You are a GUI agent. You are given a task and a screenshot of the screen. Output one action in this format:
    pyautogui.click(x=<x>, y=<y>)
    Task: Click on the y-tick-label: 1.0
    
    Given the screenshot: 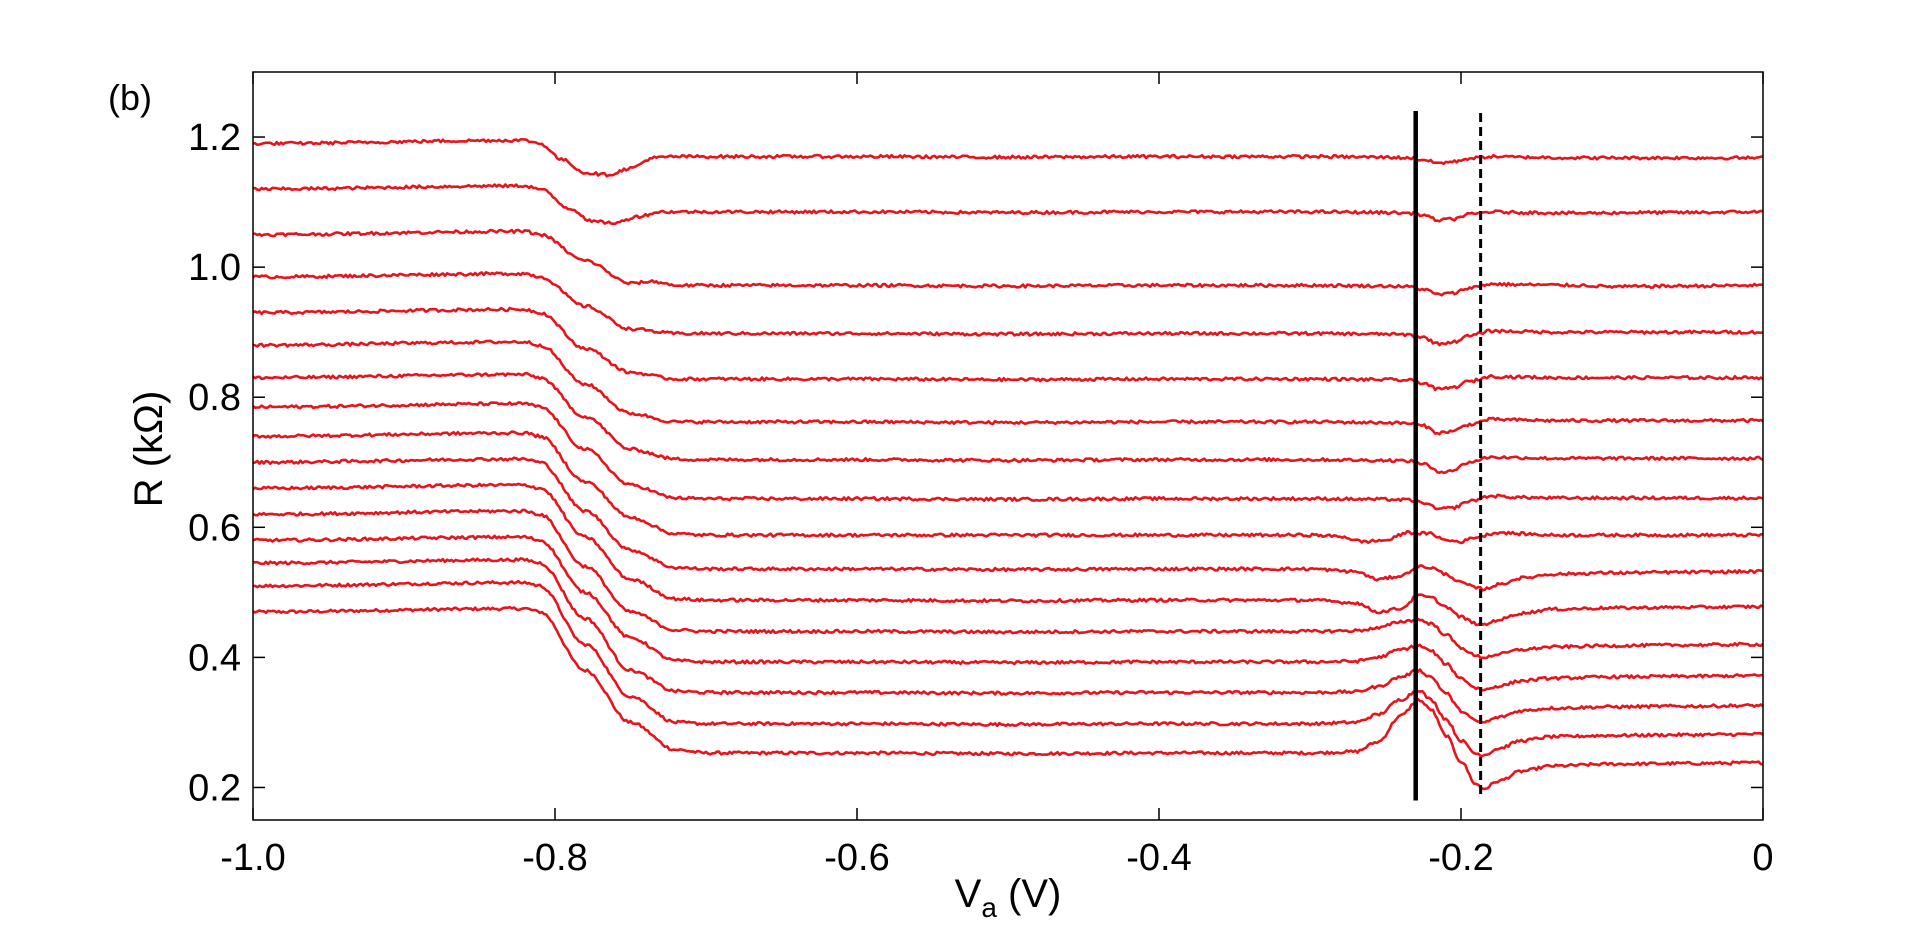 What is the action you would take?
    pyautogui.click(x=214, y=268)
    